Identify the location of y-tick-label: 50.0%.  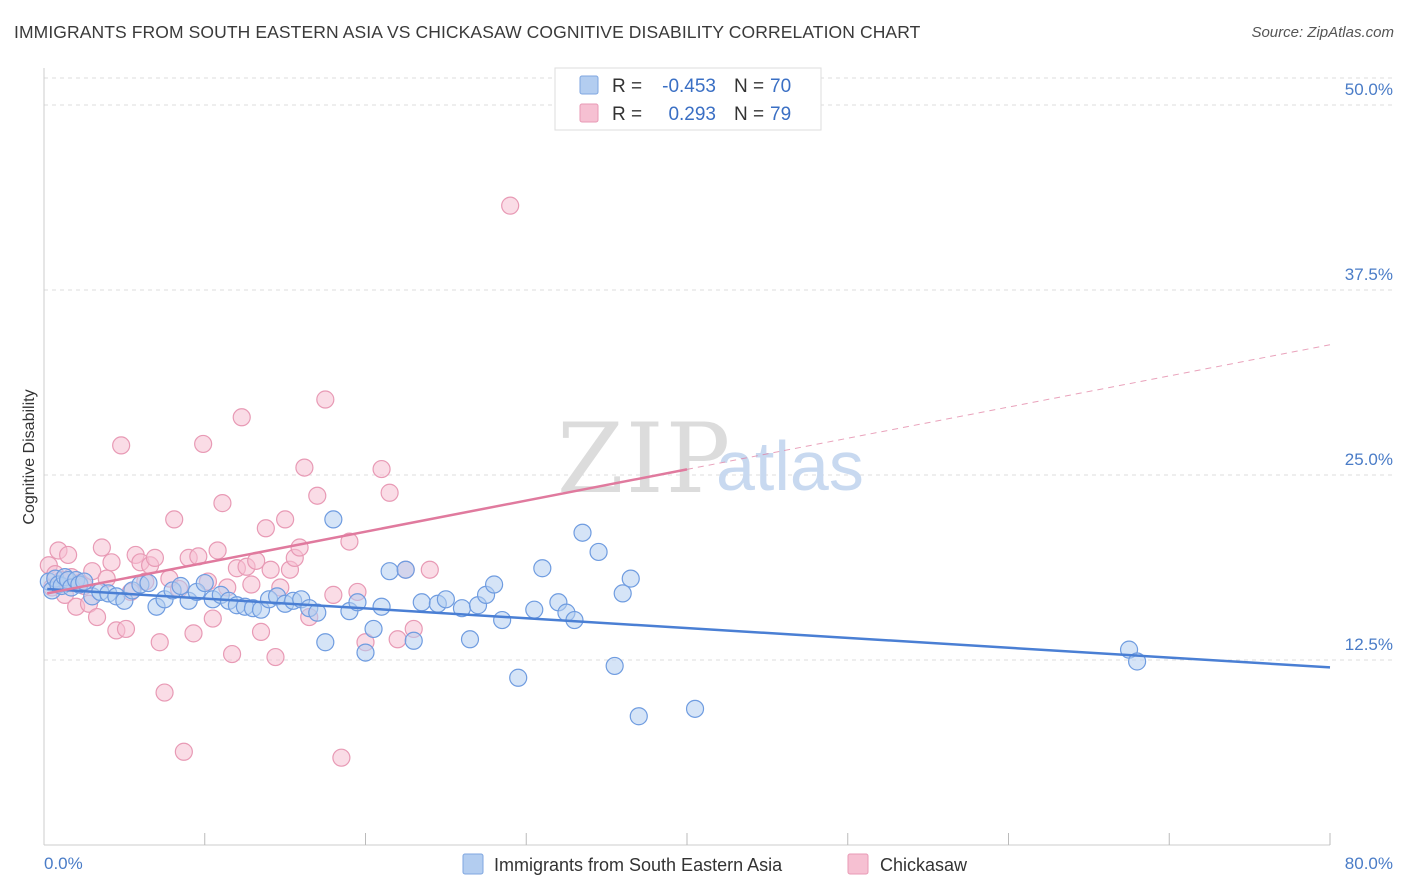
(1369, 89).